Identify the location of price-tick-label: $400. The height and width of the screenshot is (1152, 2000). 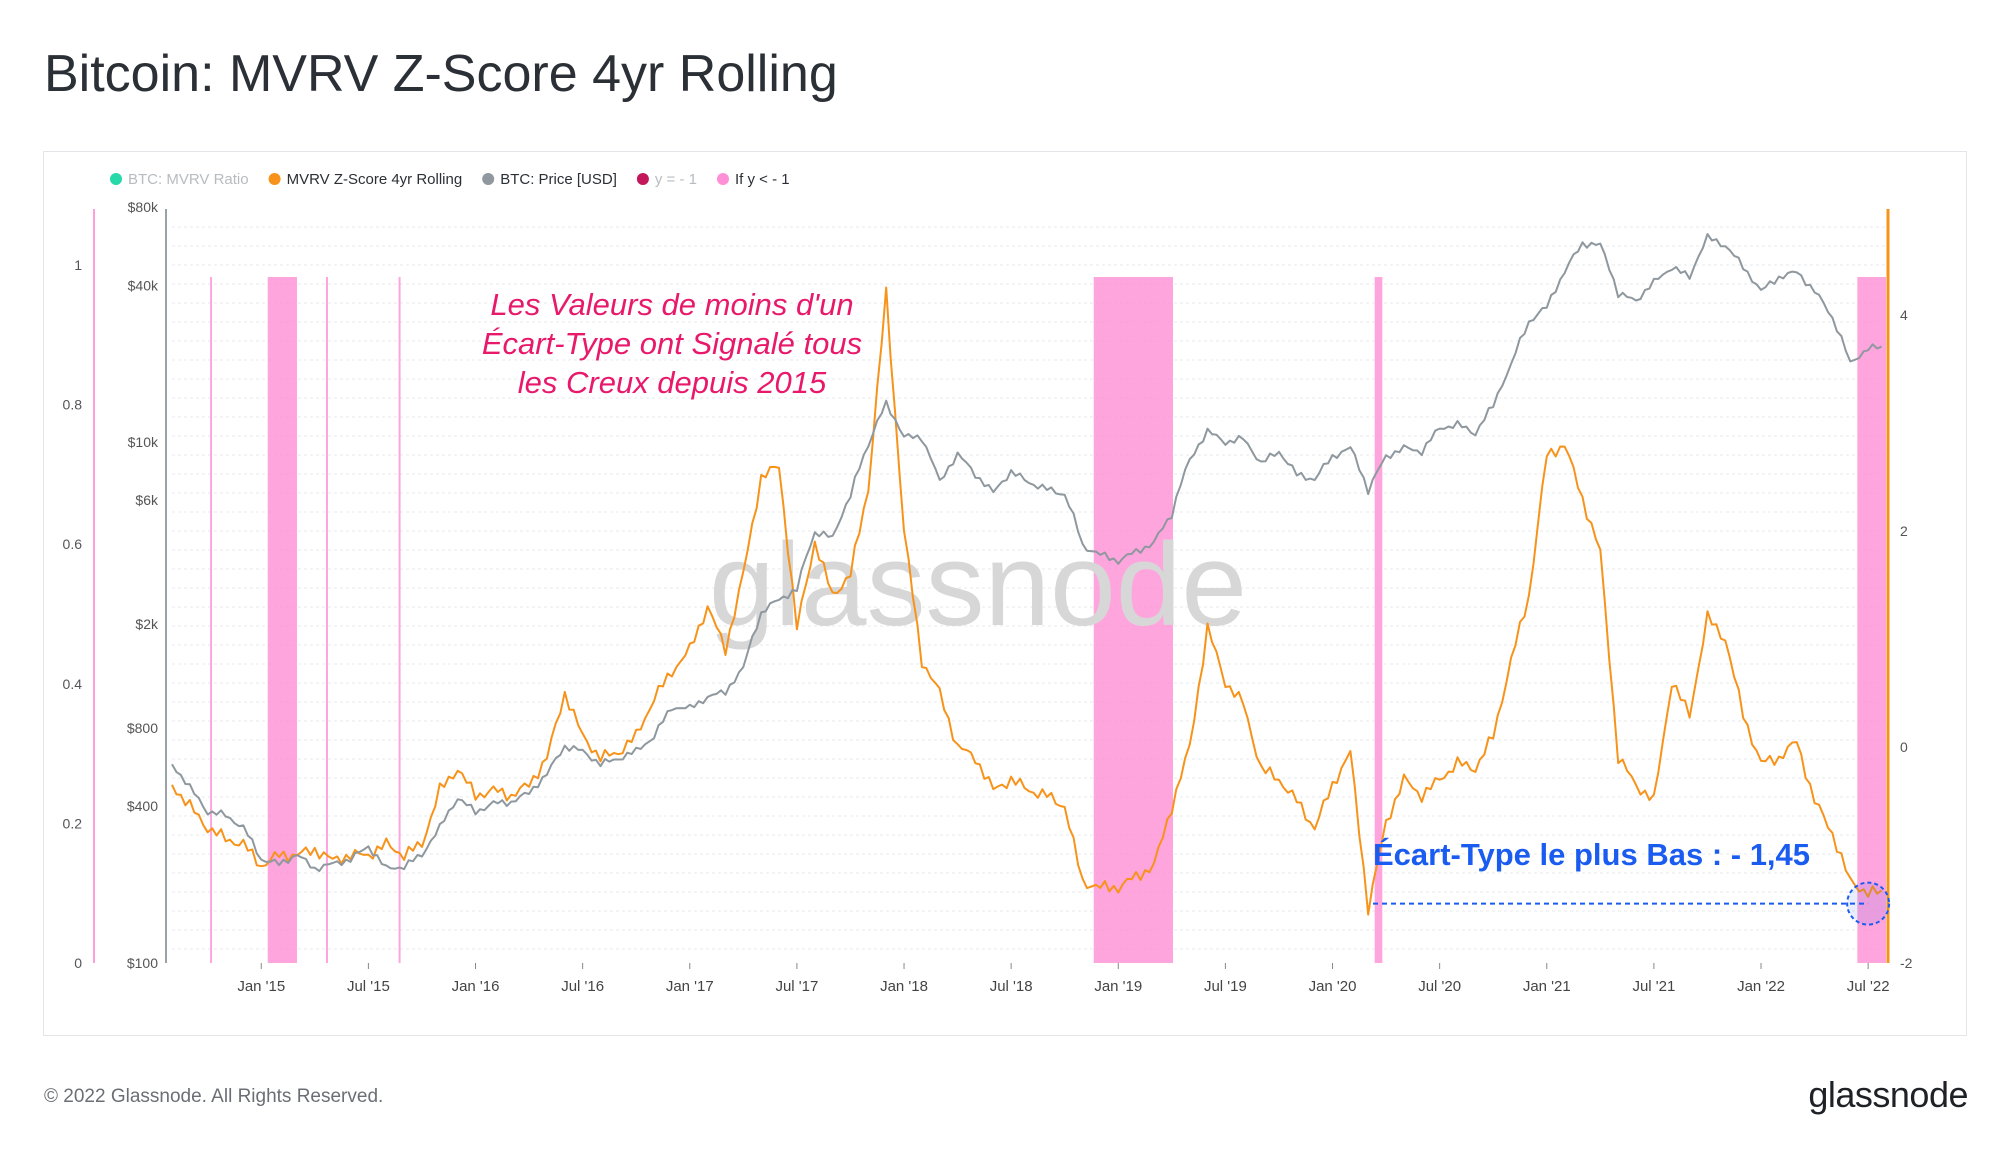
(142, 806).